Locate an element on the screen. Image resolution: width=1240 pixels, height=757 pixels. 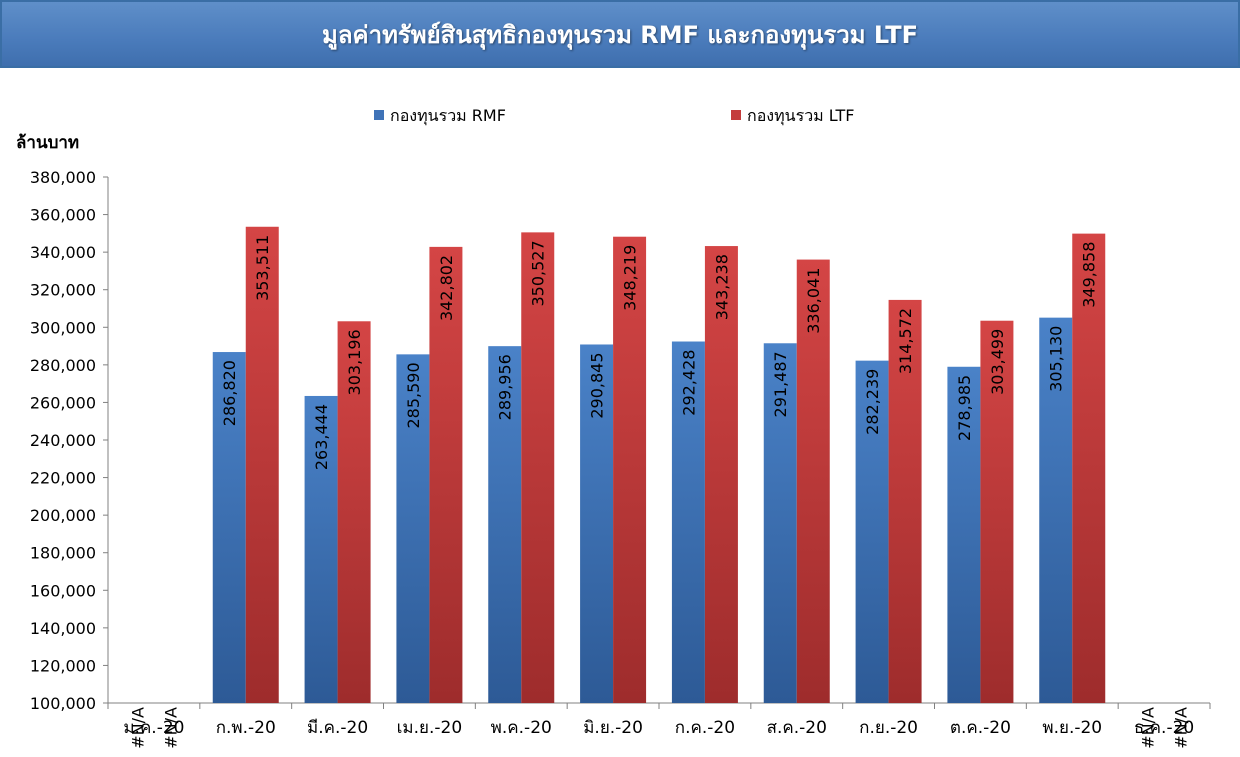
legend-label: กองทุนรวม RMF is located at coordinates (448, 116).